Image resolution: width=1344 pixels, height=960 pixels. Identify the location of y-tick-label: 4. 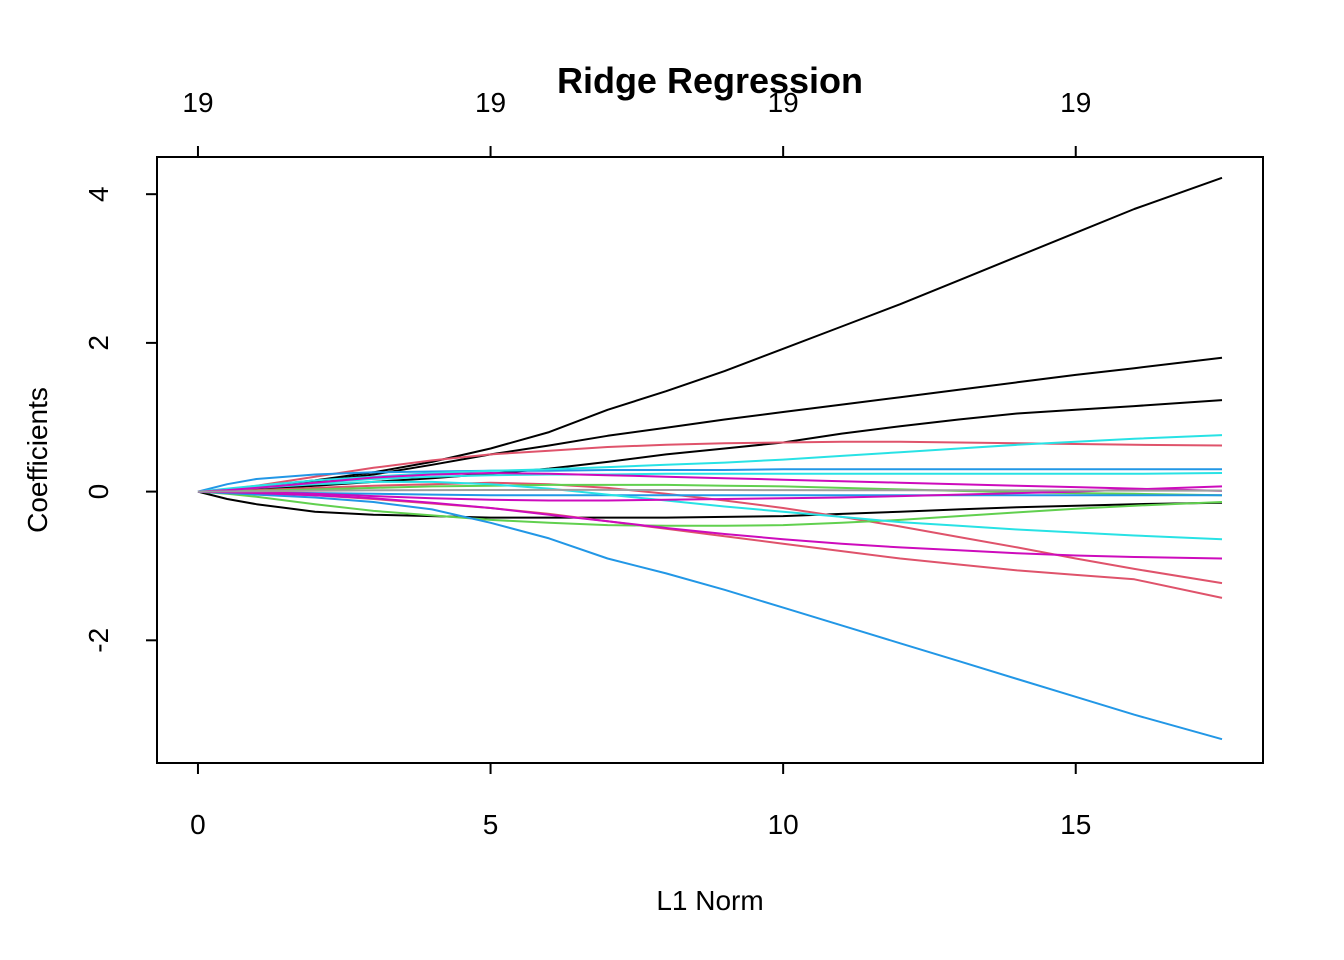
(98, 194).